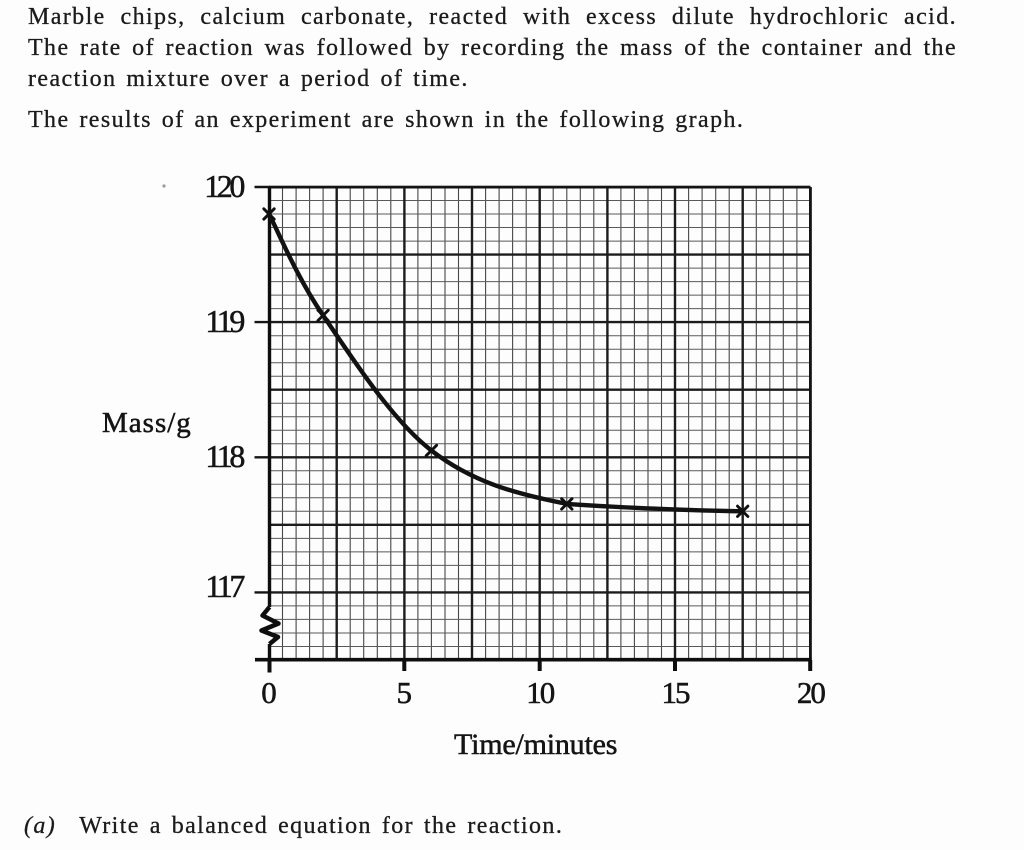 This screenshot has height=850, width=1024. I want to click on svg-text: 10, so click(540, 692).